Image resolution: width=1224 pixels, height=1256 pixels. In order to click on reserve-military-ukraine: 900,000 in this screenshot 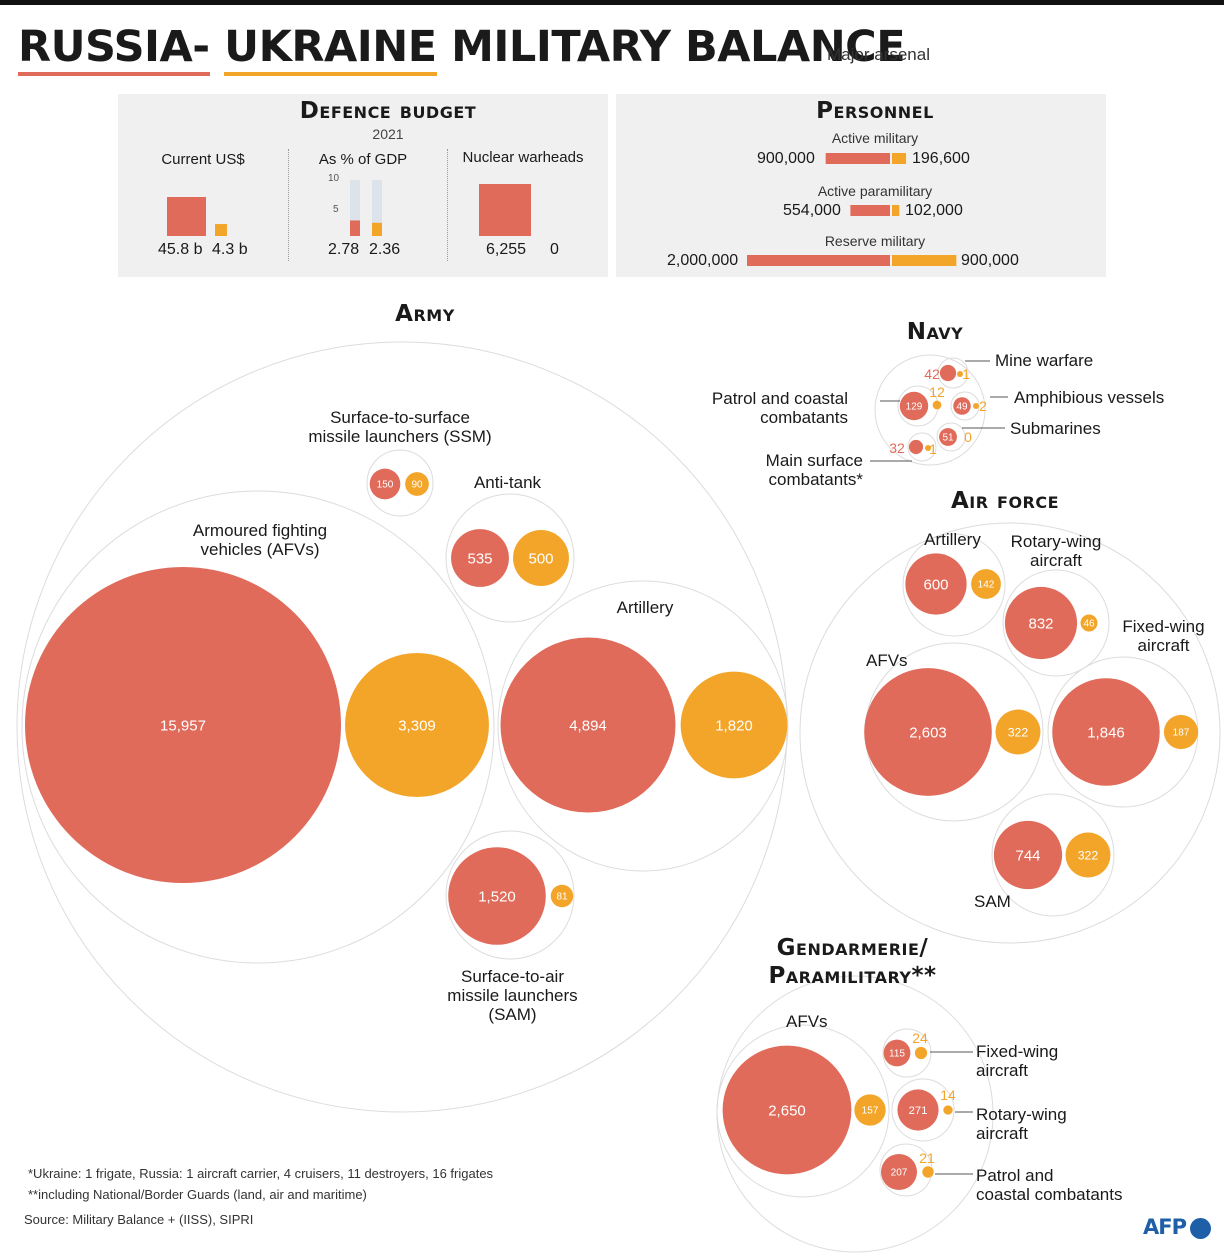, I will do `click(990, 260)`.